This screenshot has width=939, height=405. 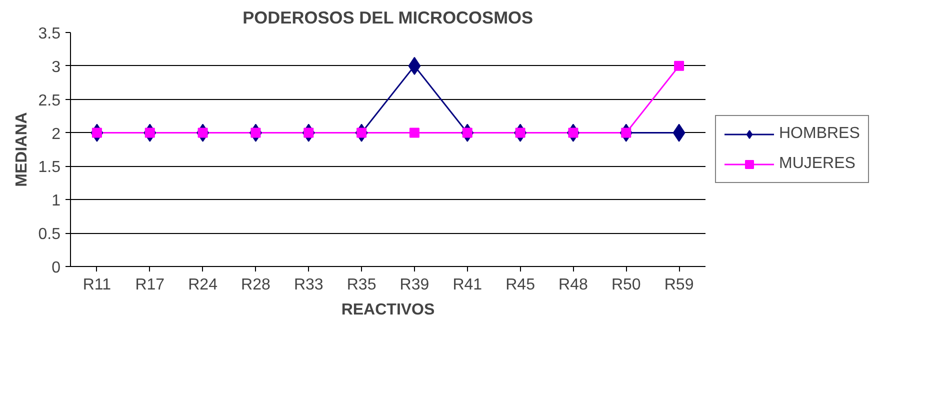 I want to click on x-tick-label: R33, so click(x=309, y=285).